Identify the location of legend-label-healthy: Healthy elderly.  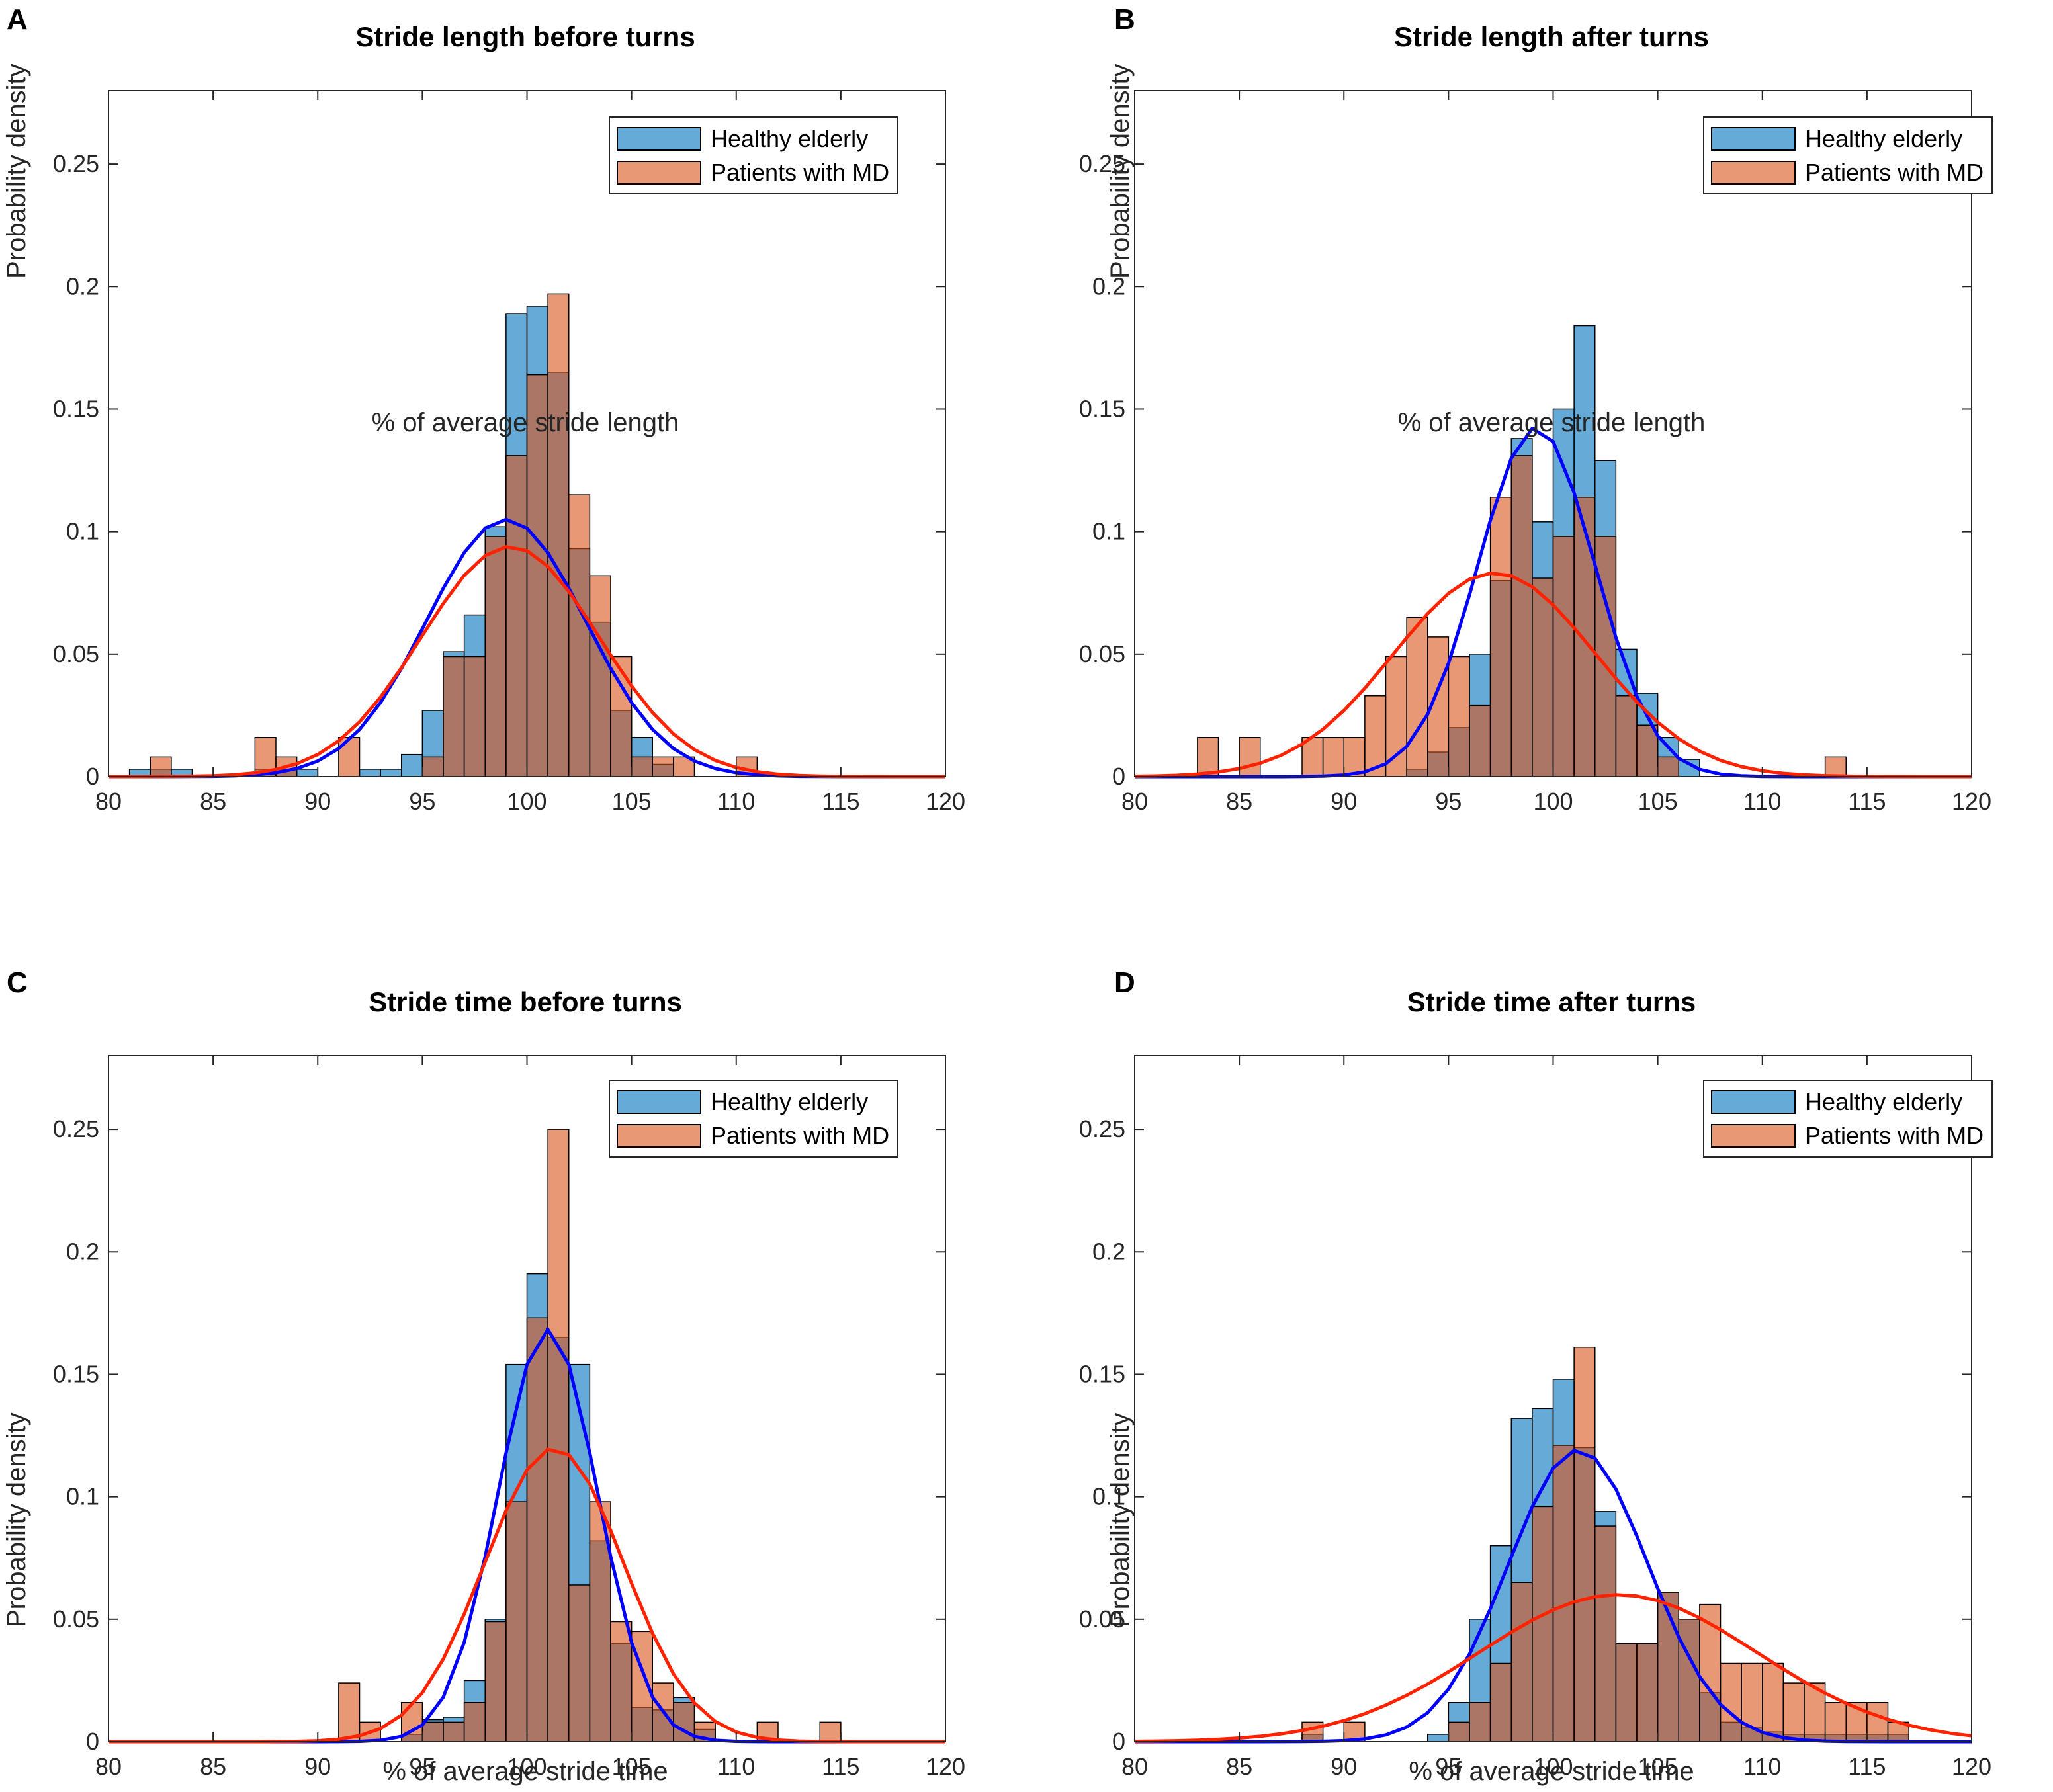
(1884, 138).